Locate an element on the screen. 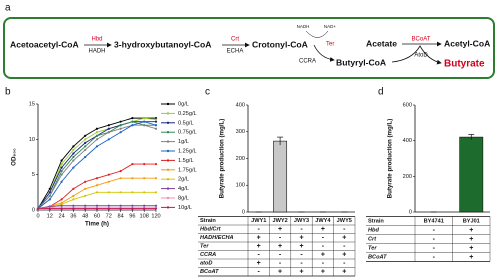  x-tick-label: JWY4 is located at coordinates (323, 221).